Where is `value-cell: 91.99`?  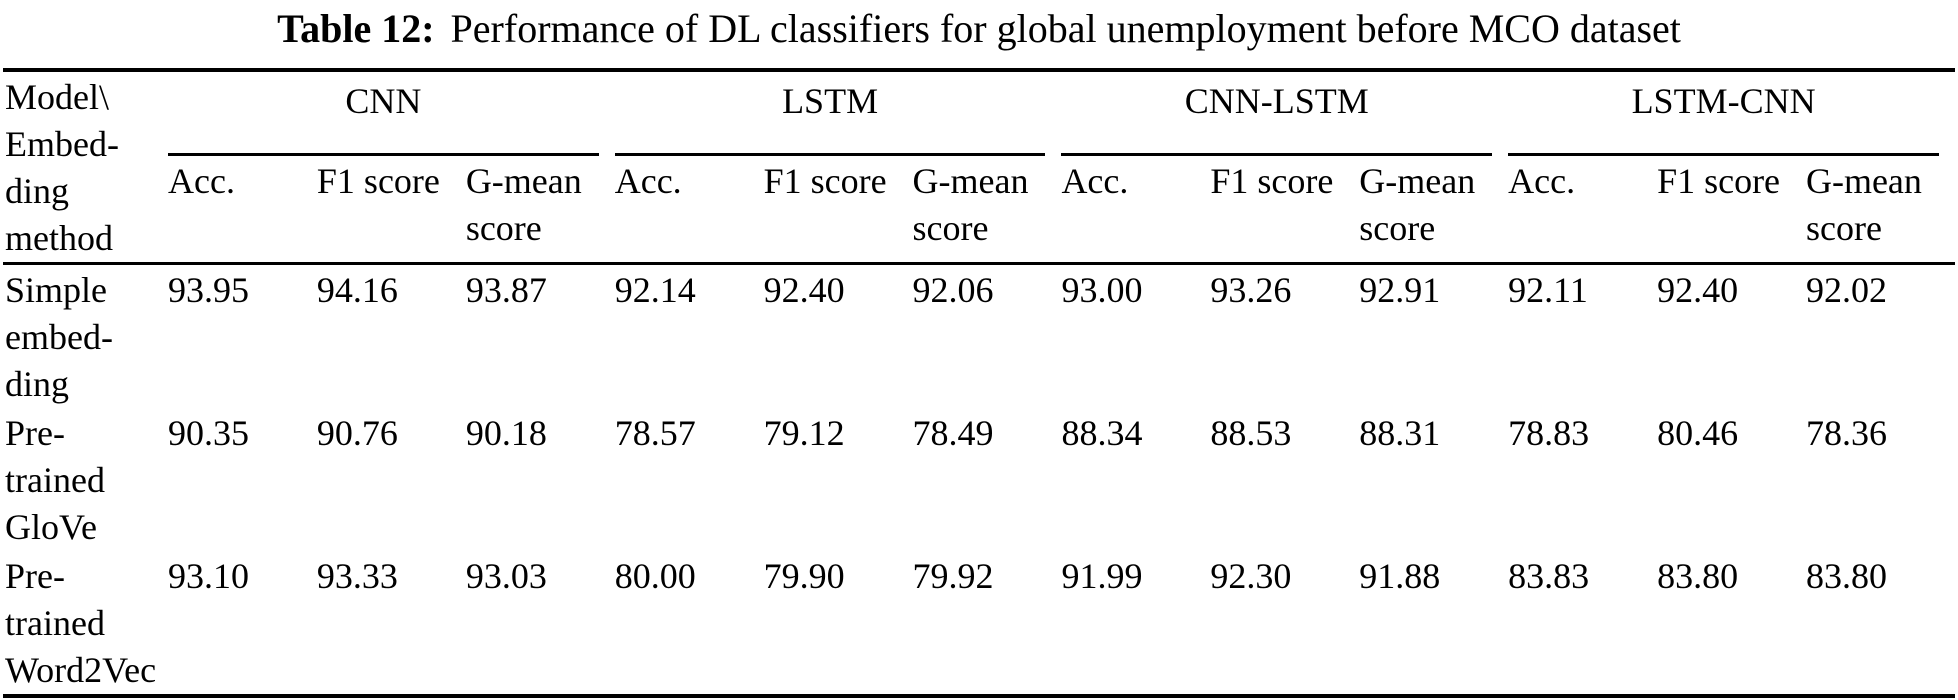
value-cell: 91.99 is located at coordinates (1102, 576).